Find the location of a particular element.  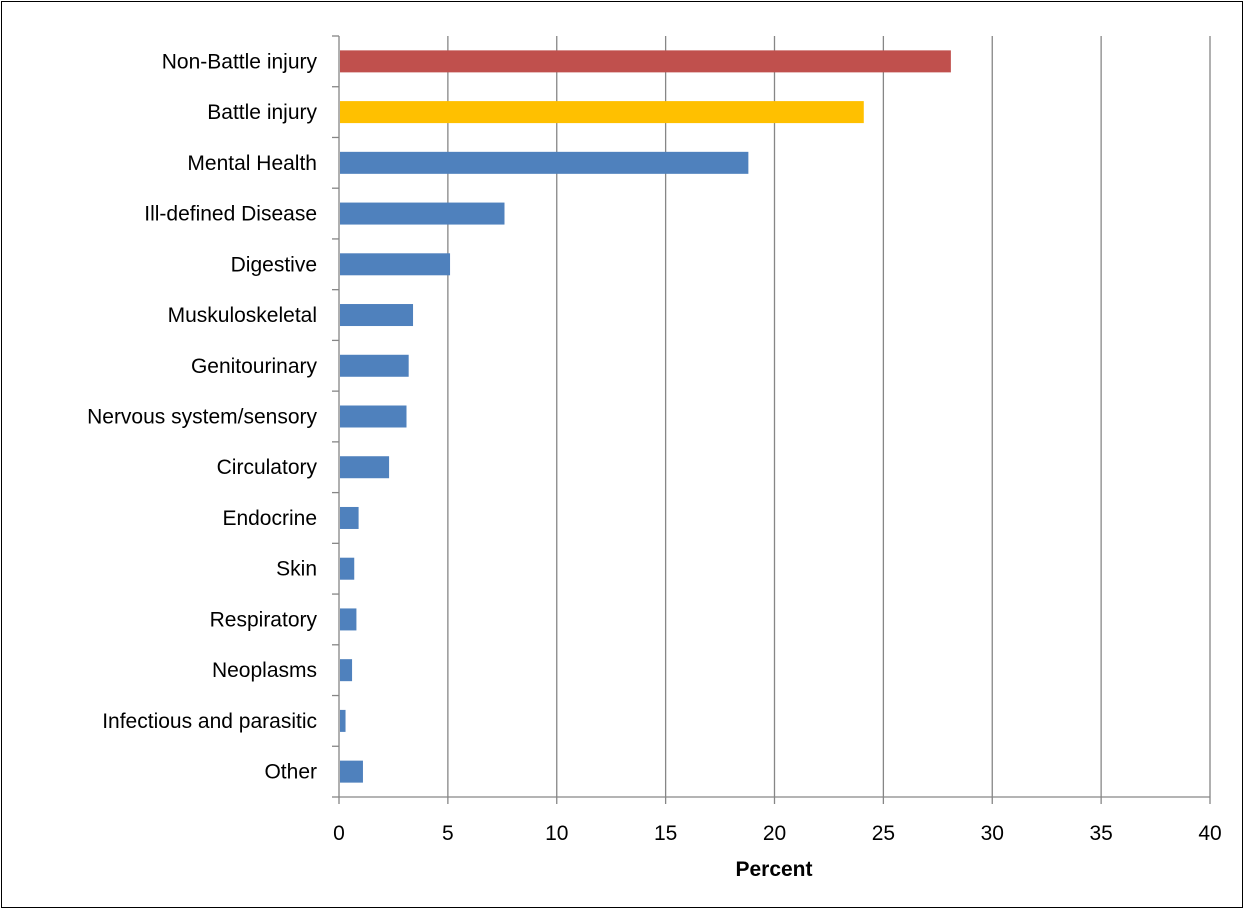

x-tick-label: 15 is located at coordinates (665, 833).